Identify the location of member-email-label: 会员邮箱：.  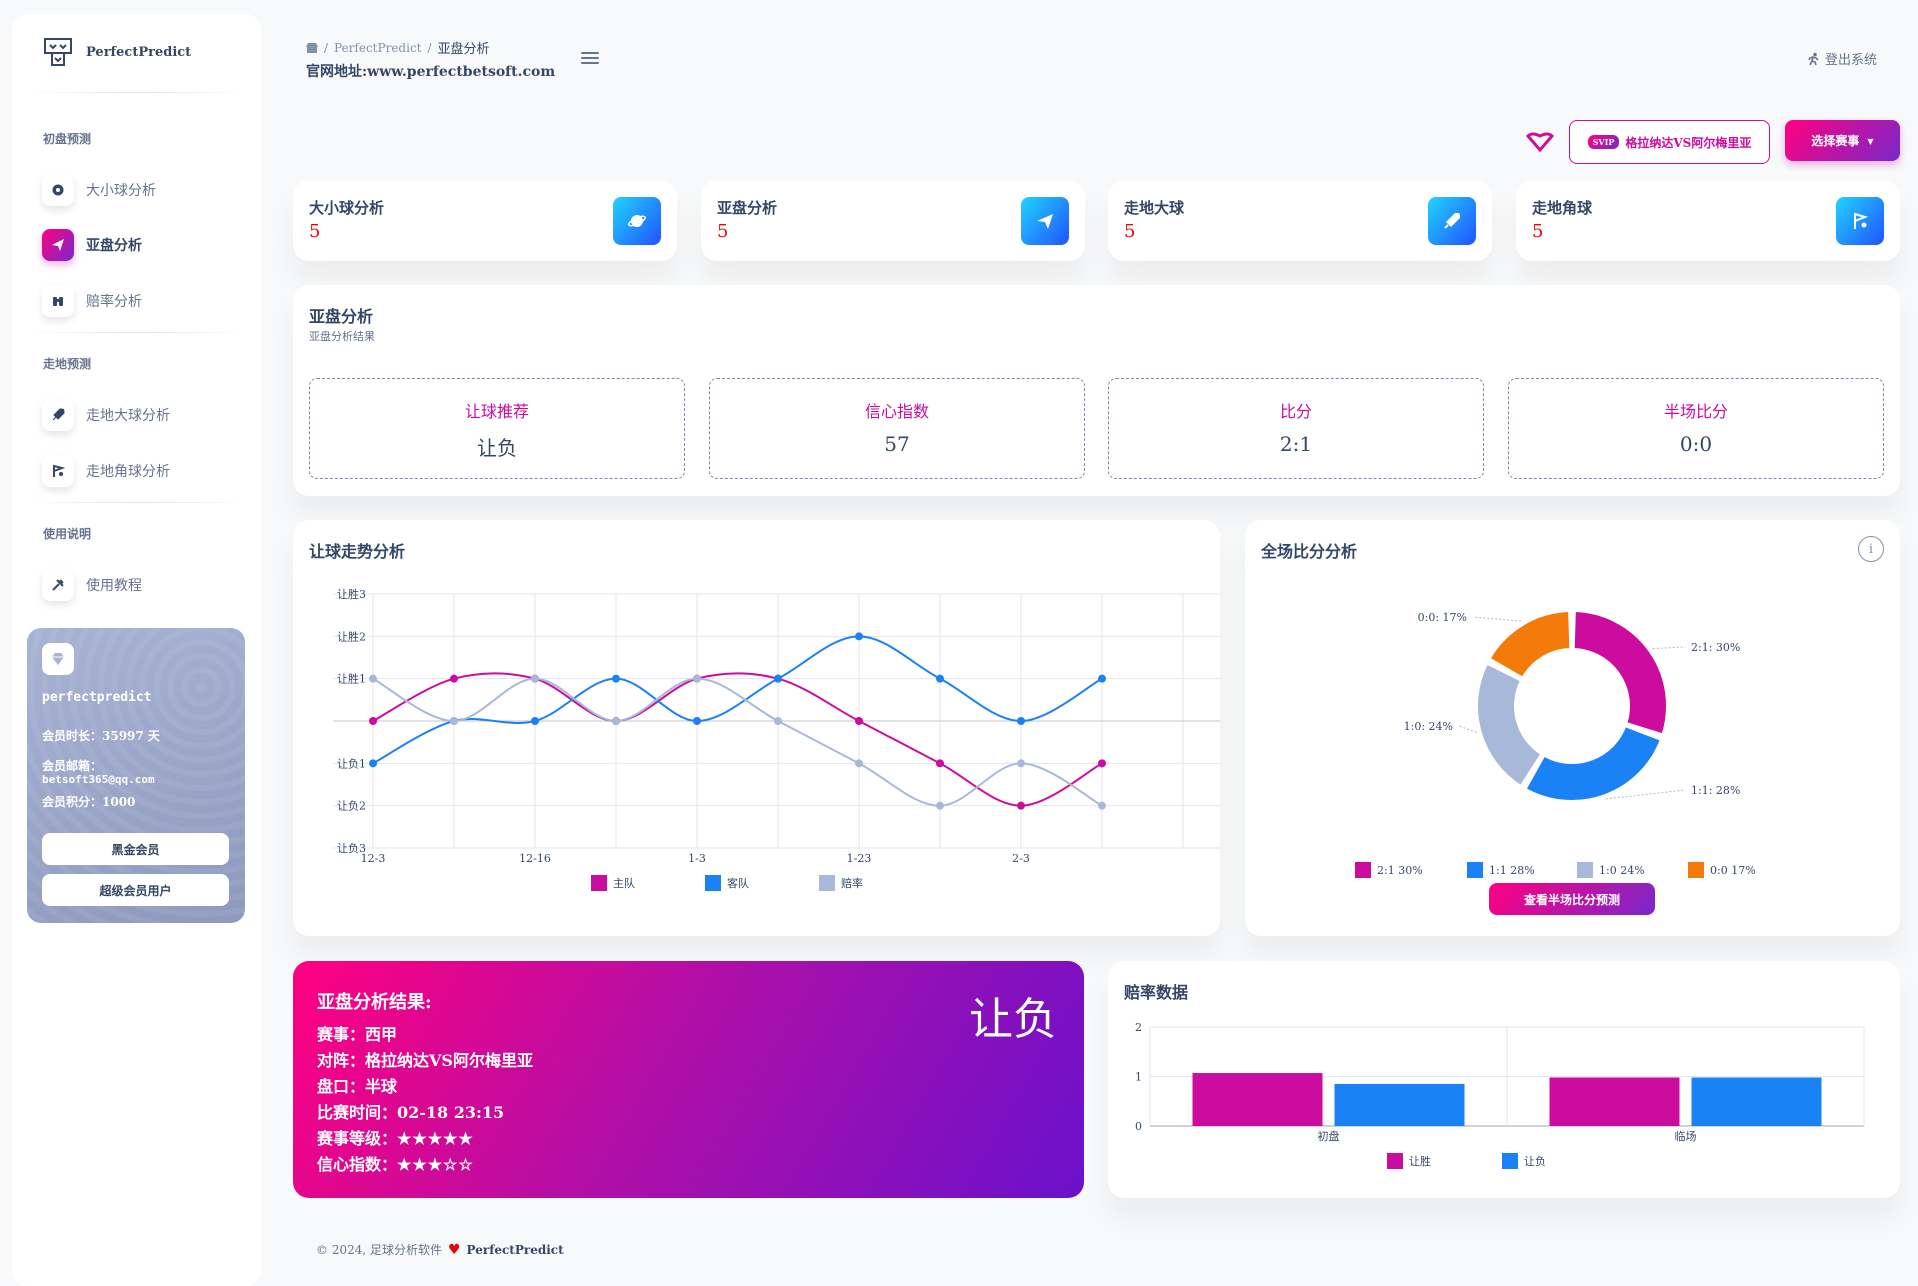
(72, 766).